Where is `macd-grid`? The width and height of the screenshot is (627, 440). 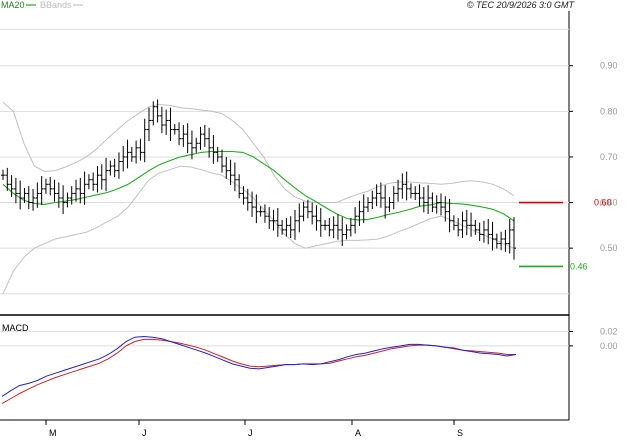
macd-grid is located at coordinates (284, 338).